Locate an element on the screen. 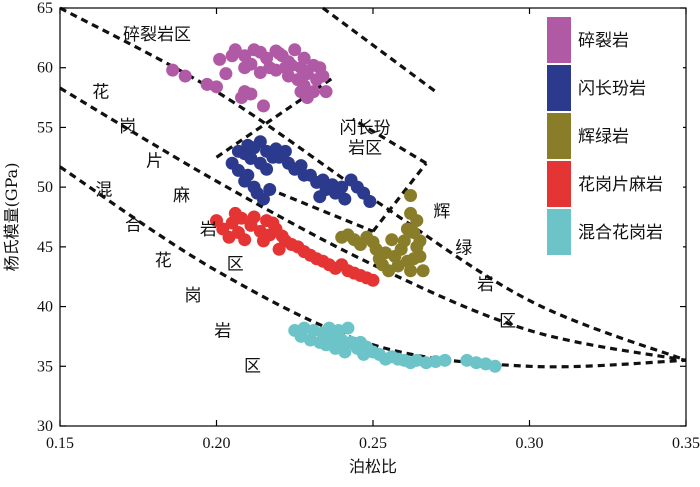 The width and height of the screenshot is (700, 487). y-tick-label: 40 is located at coordinates (45, 307).